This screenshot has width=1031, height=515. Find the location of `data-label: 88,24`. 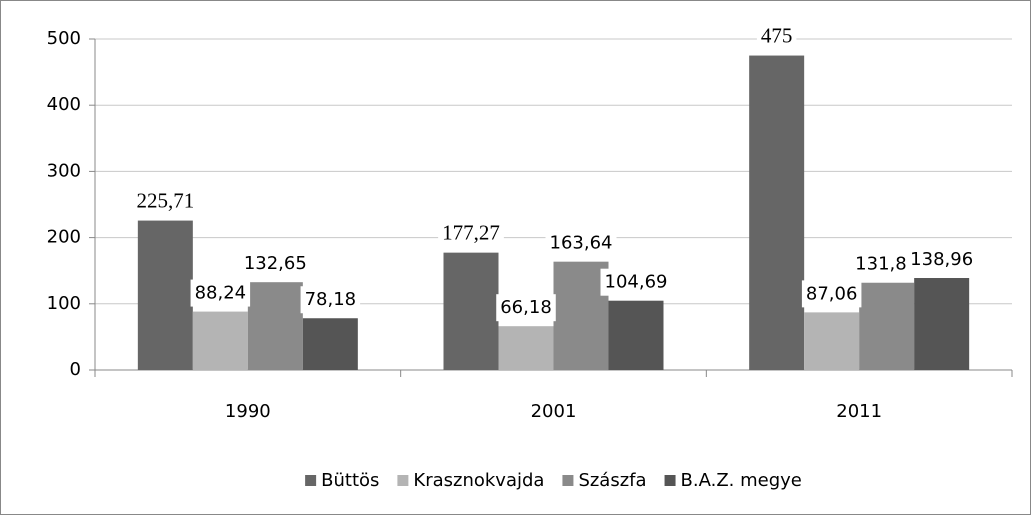

data-label: 88,24 is located at coordinates (221, 293).